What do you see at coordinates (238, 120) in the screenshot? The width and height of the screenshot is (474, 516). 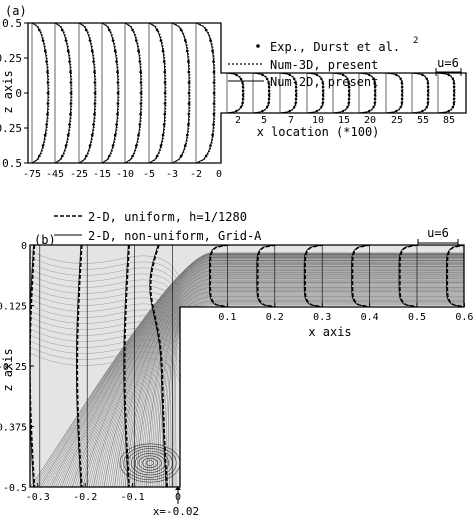 I see `panel-a-x-tick-label: 2` at bounding box center [238, 120].